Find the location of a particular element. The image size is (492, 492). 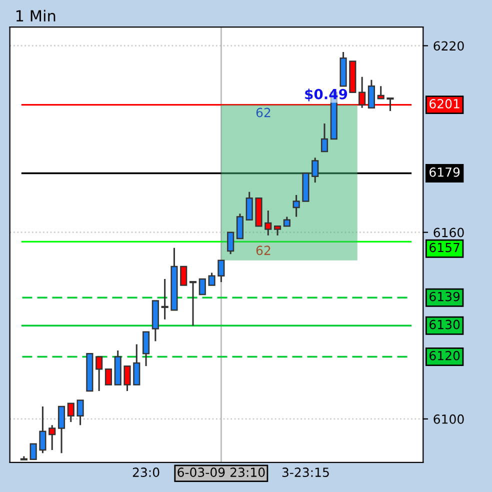

chart-title: 1 Min is located at coordinates (36, 16).